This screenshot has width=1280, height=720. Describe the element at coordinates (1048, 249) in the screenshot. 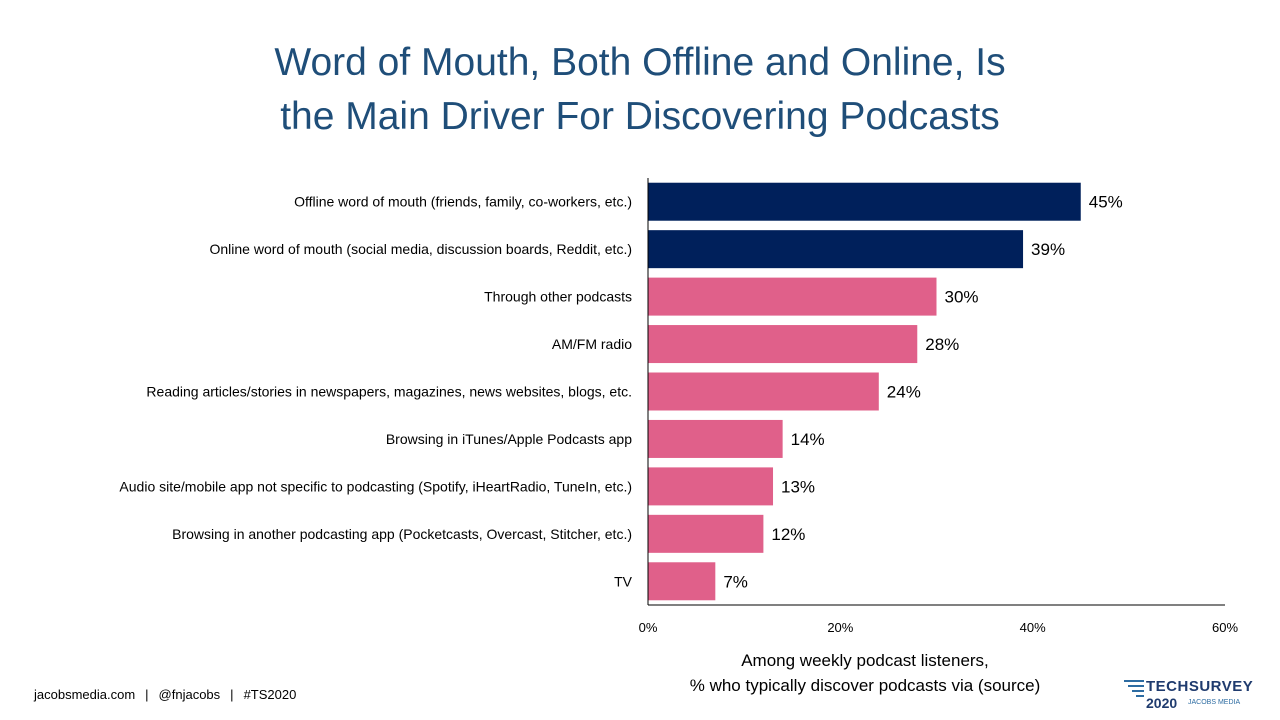

I see `data-label: 39%` at that location.